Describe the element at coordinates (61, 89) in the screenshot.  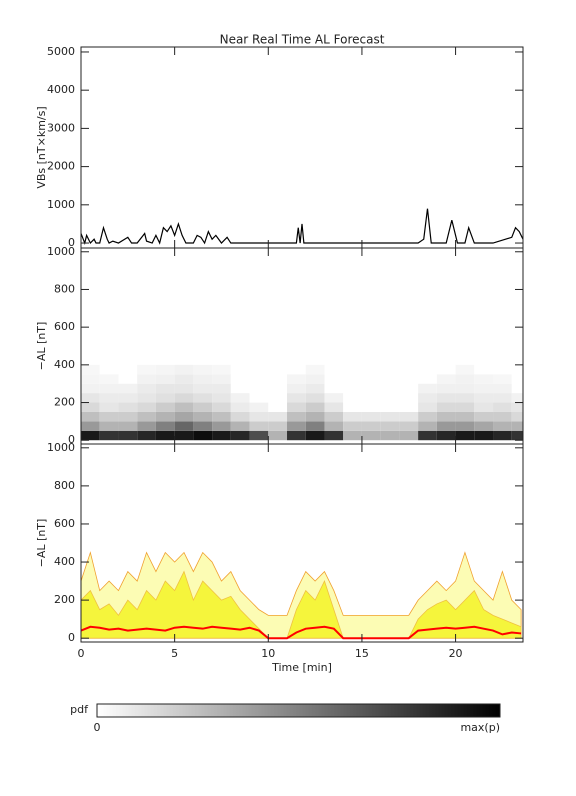
I see `y-tick-label: 4000` at that location.